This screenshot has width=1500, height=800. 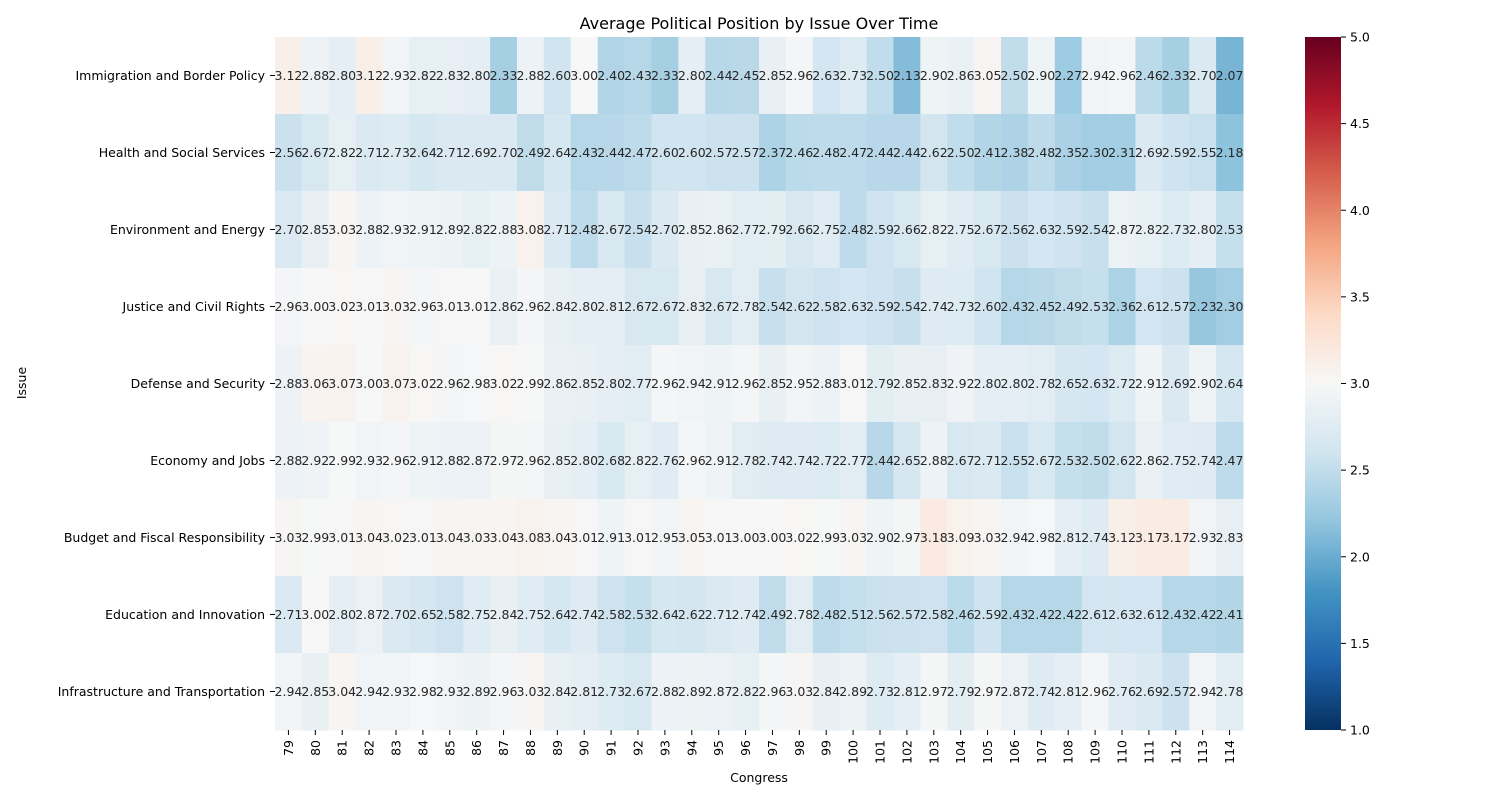 What do you see at coordinates (450, 691) in the screenshot?
I see `cell-value-label: 2.93` at bounding box center [450, 691].